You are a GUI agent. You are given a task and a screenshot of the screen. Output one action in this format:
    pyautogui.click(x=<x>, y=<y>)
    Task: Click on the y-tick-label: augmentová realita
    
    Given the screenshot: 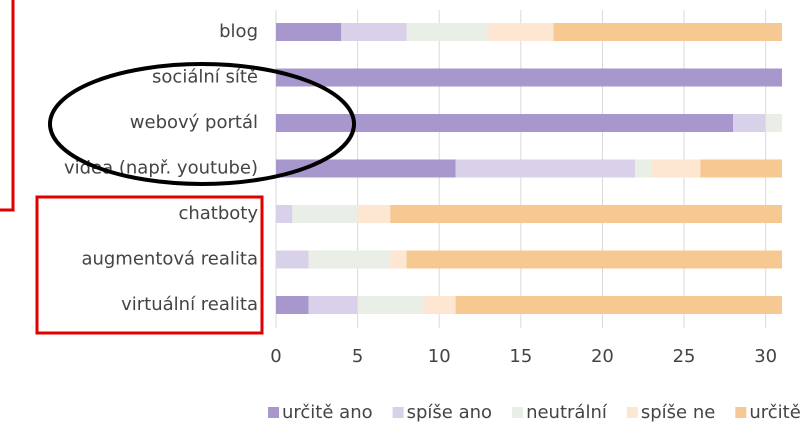 What is the action you would take?
    pyautogui.click(x=169, y=259)
    